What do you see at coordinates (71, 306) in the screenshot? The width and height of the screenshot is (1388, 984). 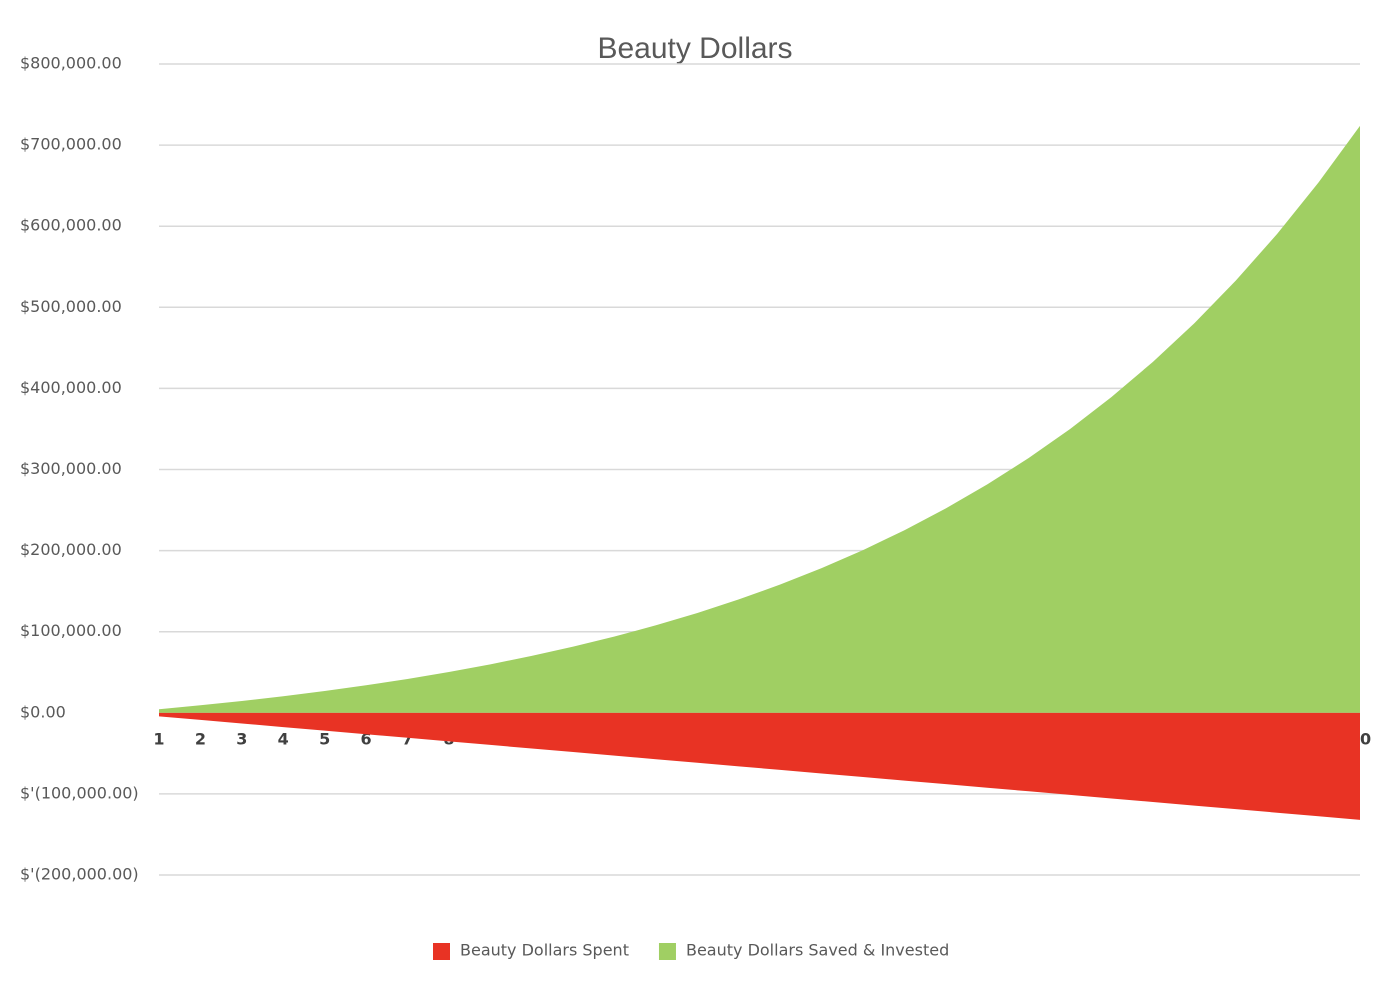 I see `y-tick-label: $500,000.00` at bounding box center [71, 306].